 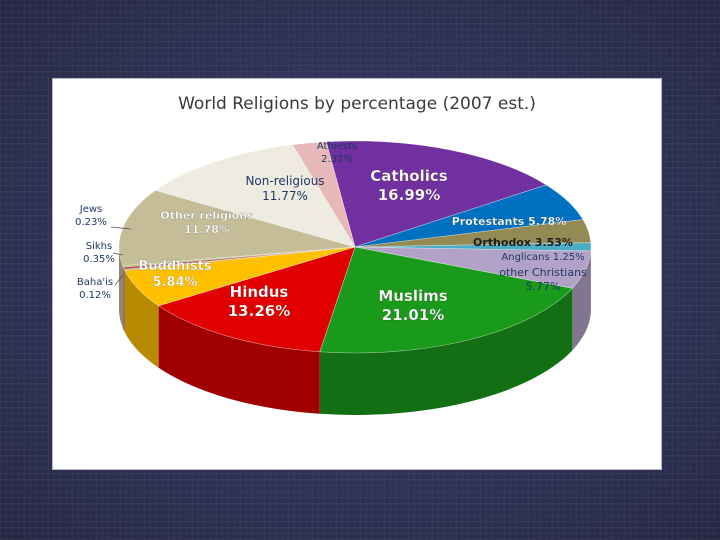 I want to click on data-label-non-religious: Non-religious 11.77%, so click(x=284, y=188).